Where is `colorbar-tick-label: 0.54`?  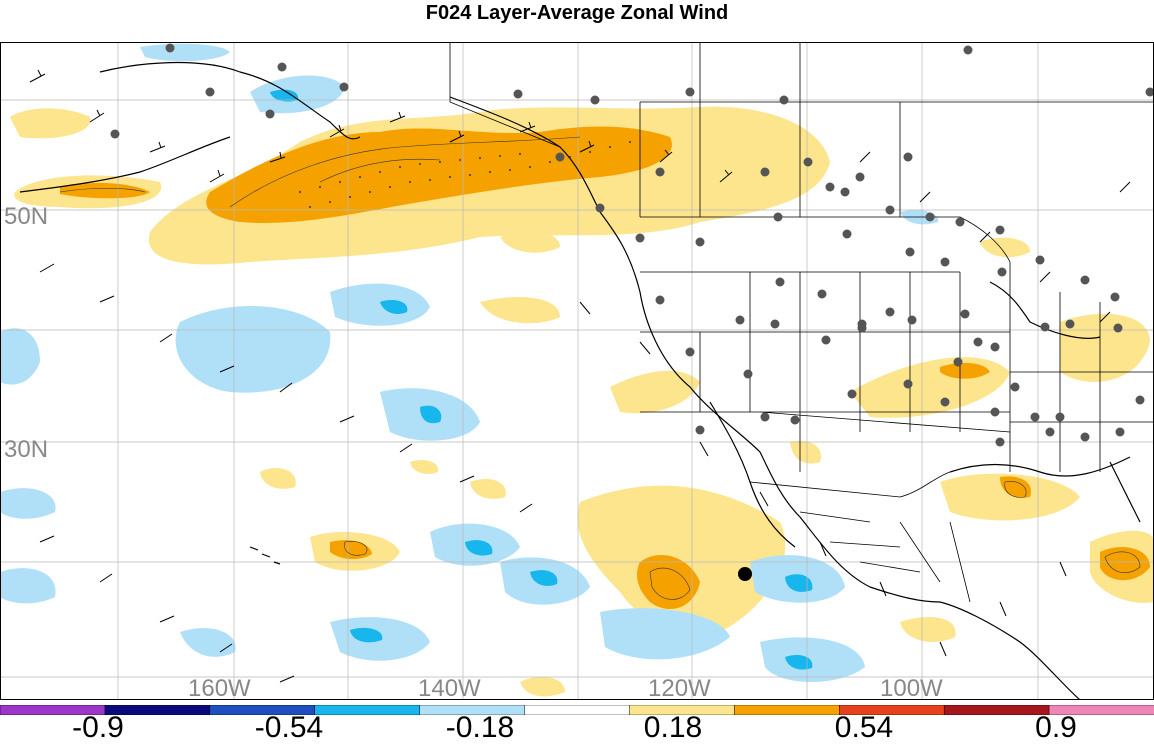 colorbar-tick-label: 0.54 is located at coordinates (864, 727).